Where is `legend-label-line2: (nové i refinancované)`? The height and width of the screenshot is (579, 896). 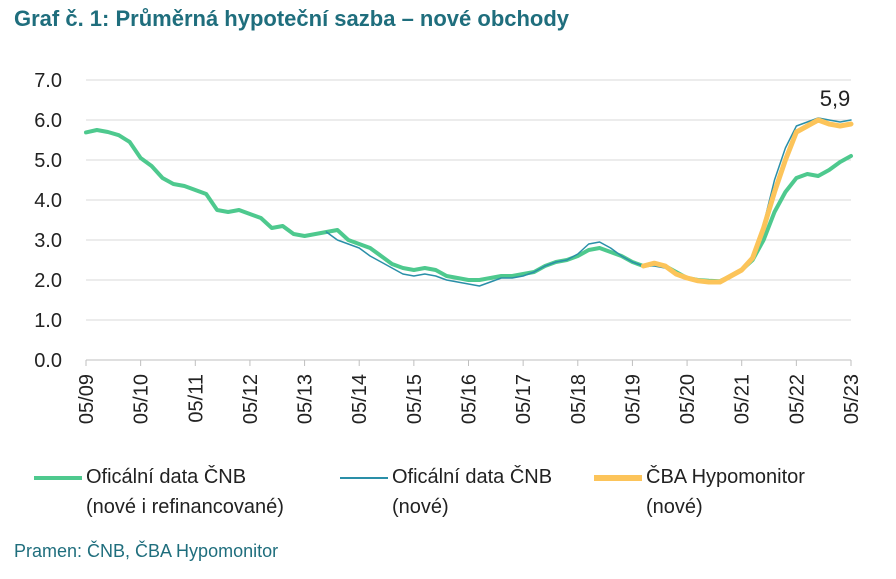 legend-label-line2: (nové i refinancované) is located at coordinates (185, 507).